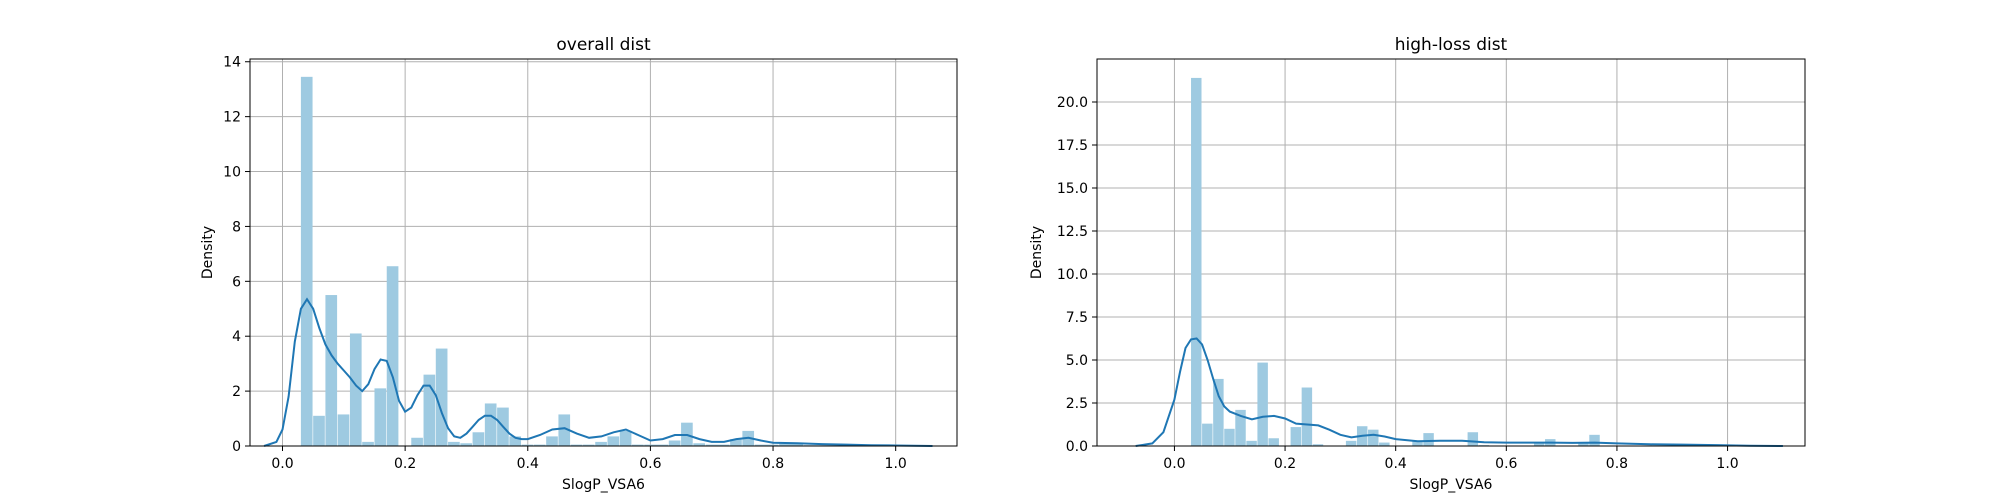  Describe the element at coordinates (1077, 404) in the screenshot. I see `y-tick-label: 2.5` at that location.